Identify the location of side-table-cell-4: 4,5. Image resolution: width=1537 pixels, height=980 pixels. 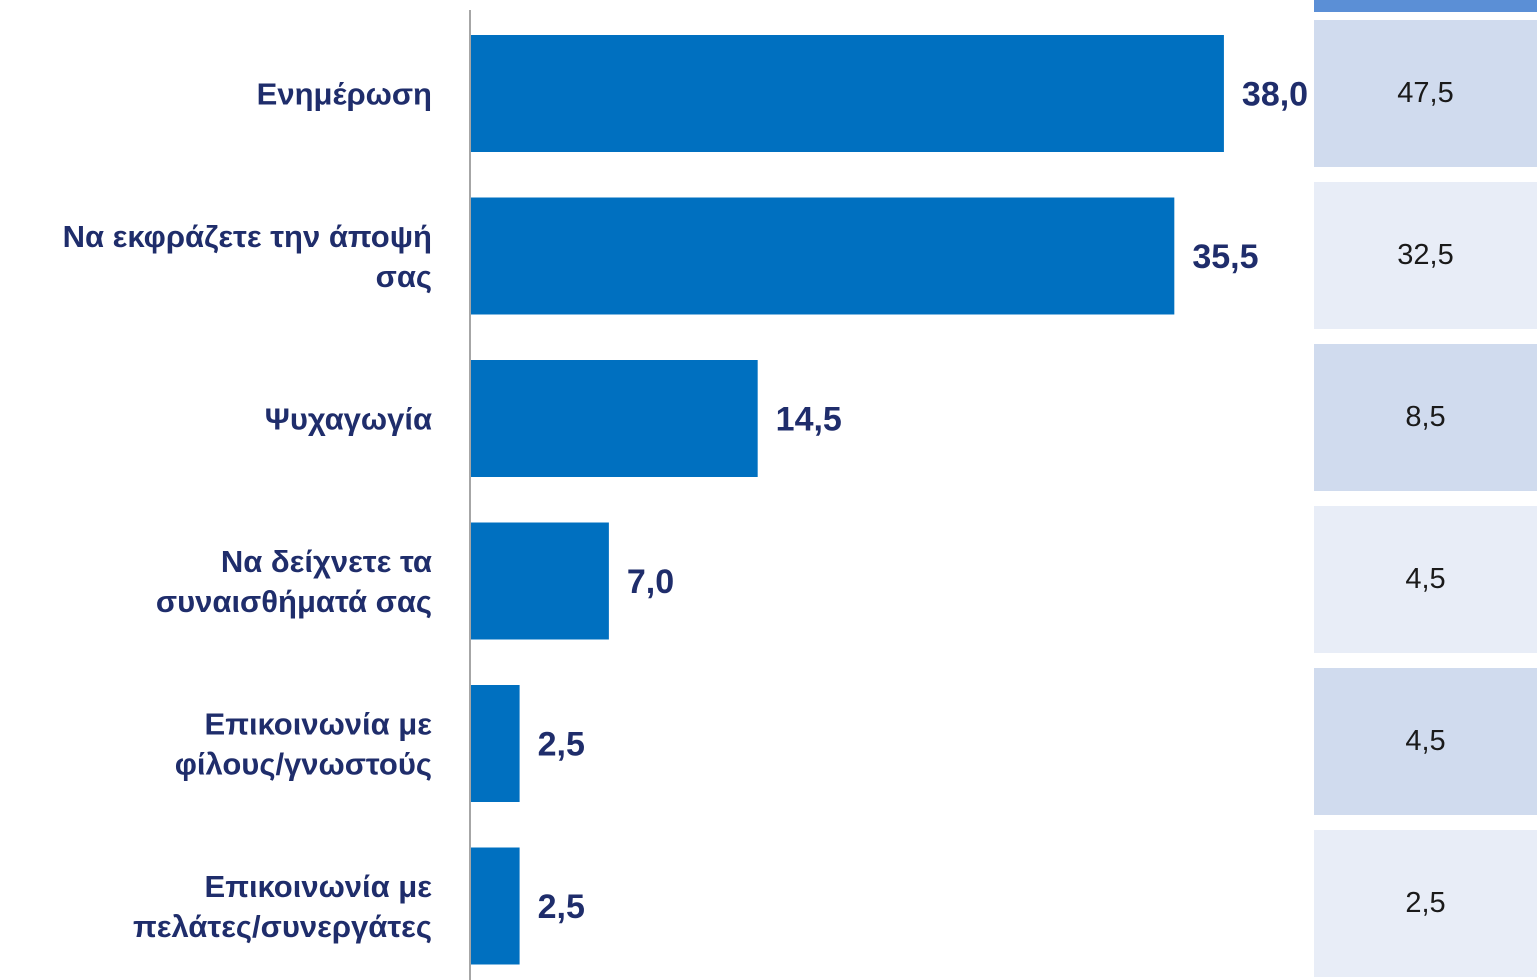
(1425, 741).